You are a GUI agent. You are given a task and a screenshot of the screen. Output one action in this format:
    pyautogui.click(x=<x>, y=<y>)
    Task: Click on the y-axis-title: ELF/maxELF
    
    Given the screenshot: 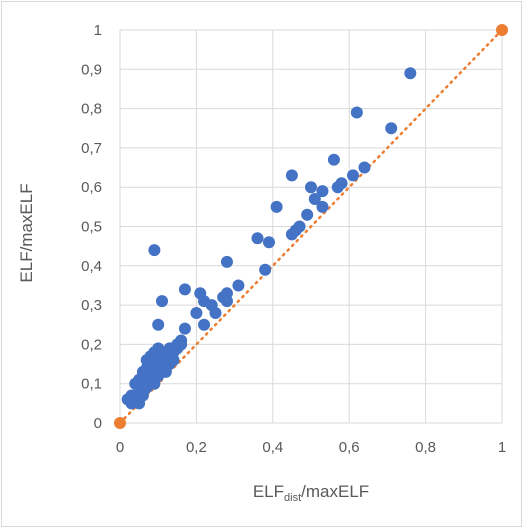 What is the action you would take?
    pyautogui.click(x=26, y=232)
    